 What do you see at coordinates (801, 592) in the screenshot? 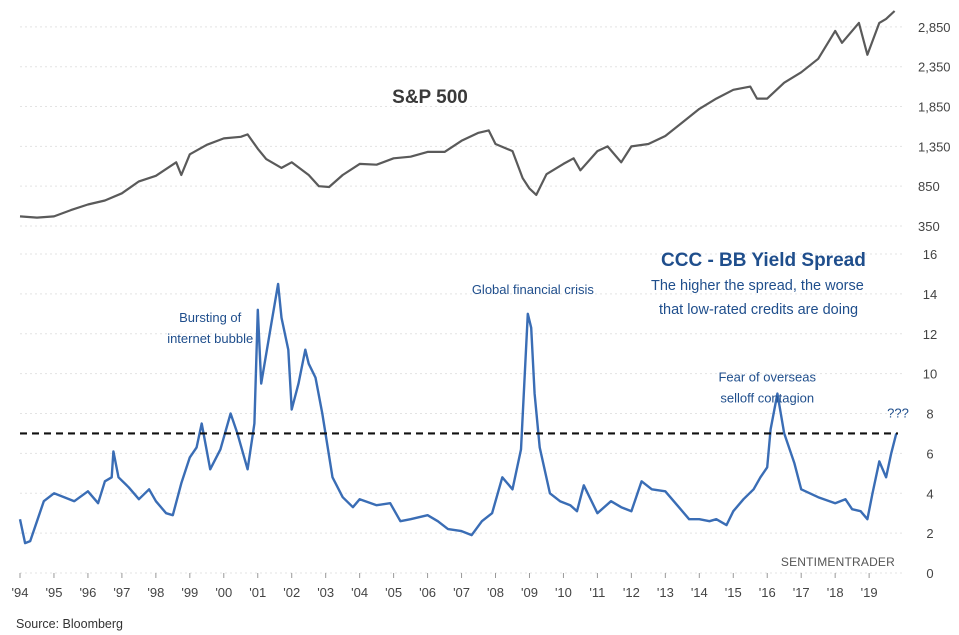
I see `x-tick-label: '17` at bounding box center [801, 592].